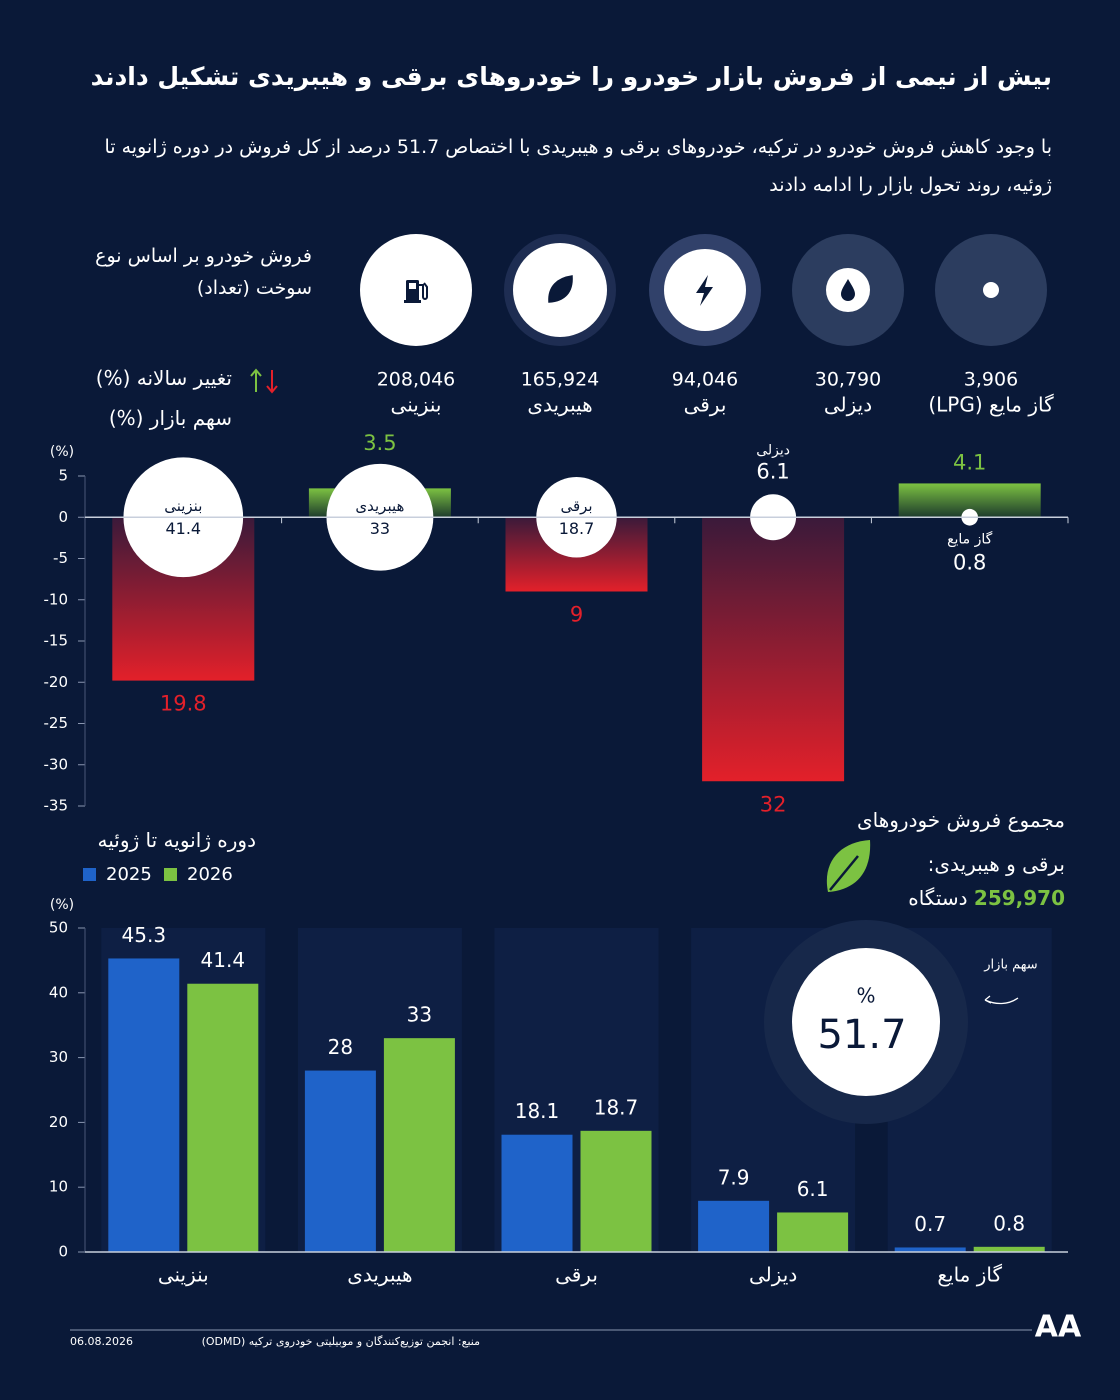  I want to click on legend-label: 2025, so click(129, 874).